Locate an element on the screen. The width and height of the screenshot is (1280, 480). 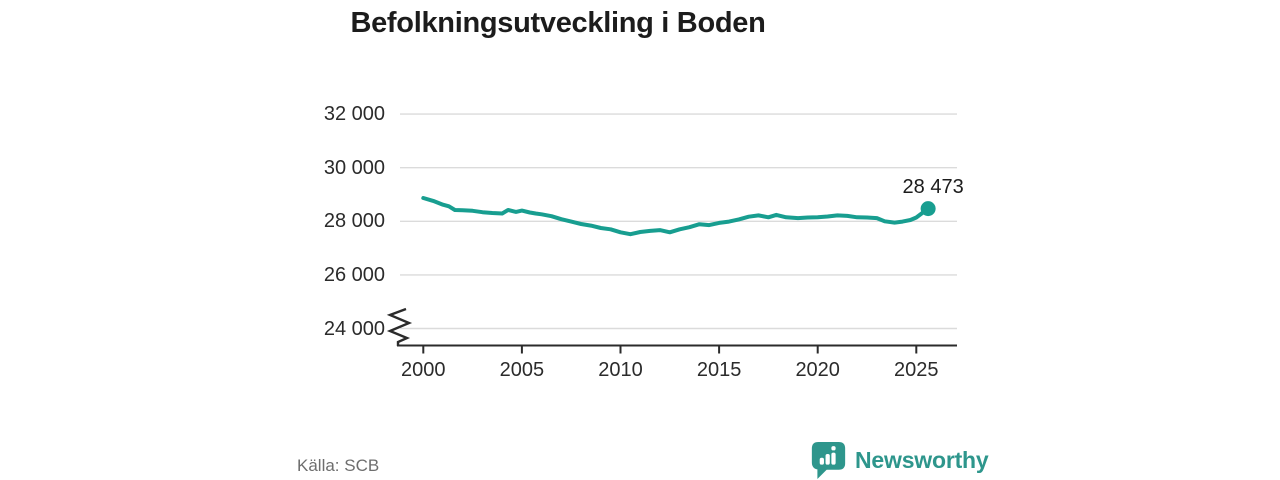
end-value-label: 28 473 is located at coordinates (933, 186).